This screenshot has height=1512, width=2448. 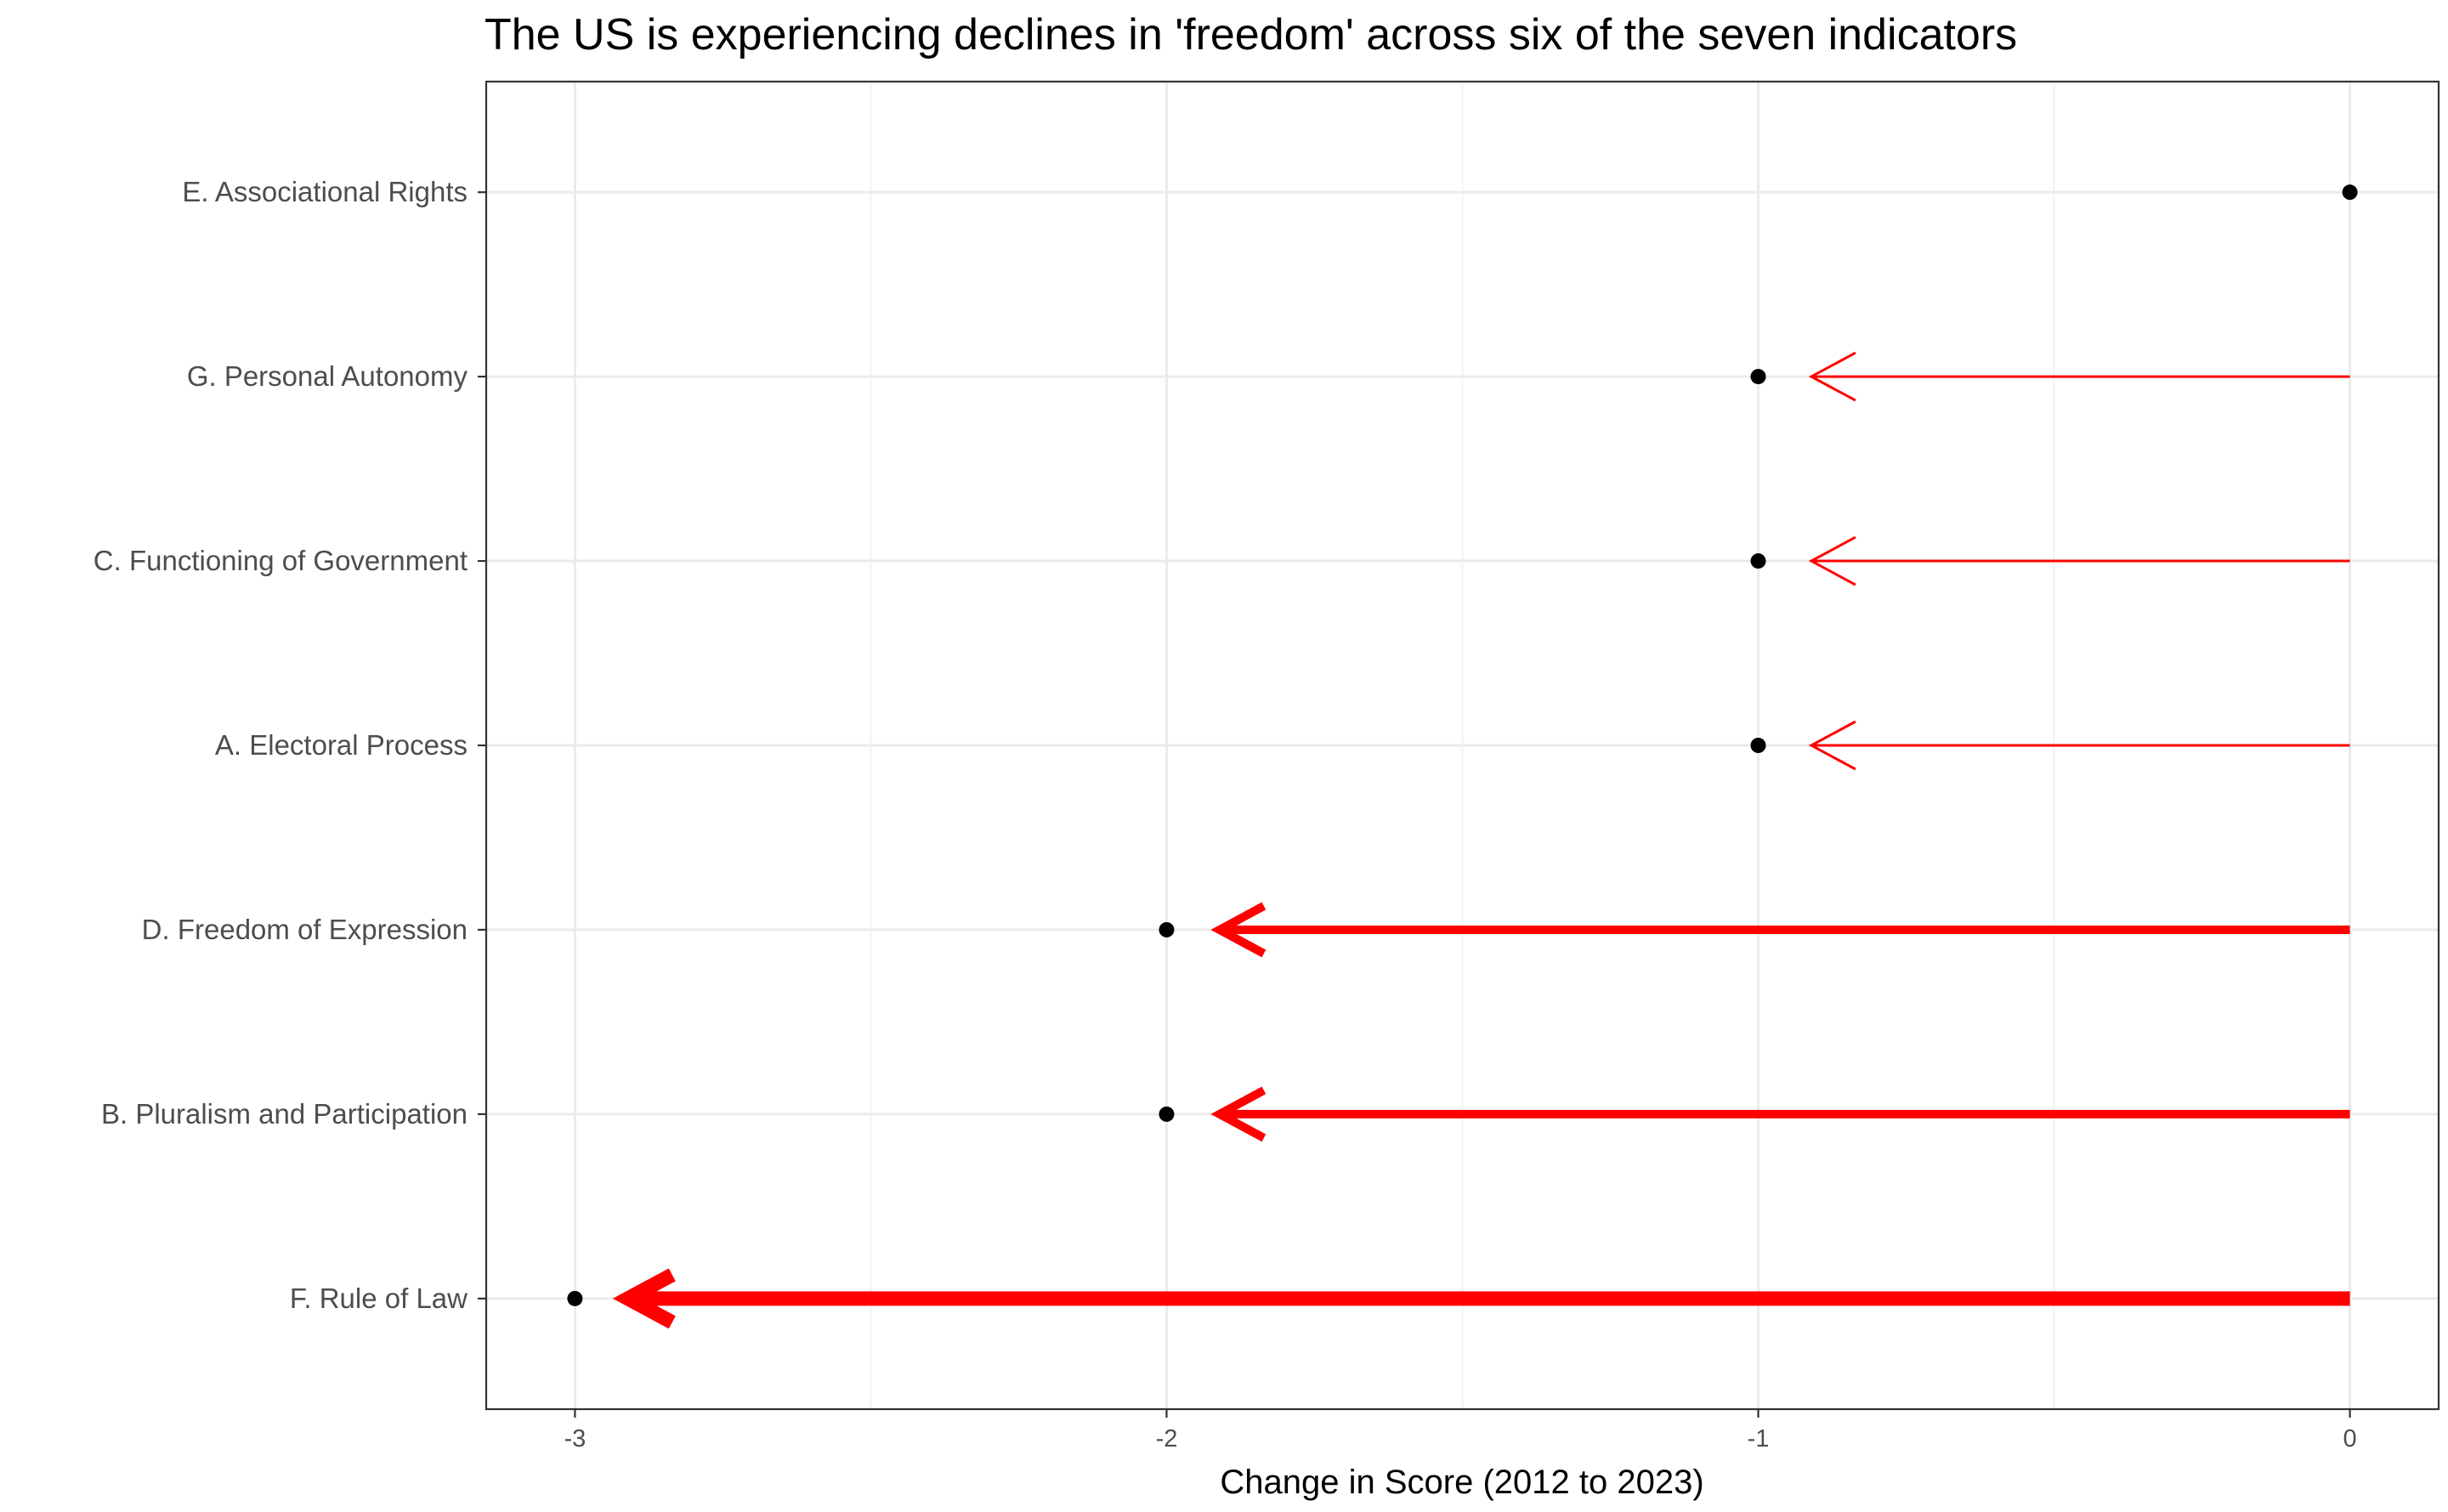 What do you see at coordinates (1461, 1482) in the screenshot?
I see `x-axis-title: Change in Score (2012 to 2023)` at bounding box center [1461, 1482].